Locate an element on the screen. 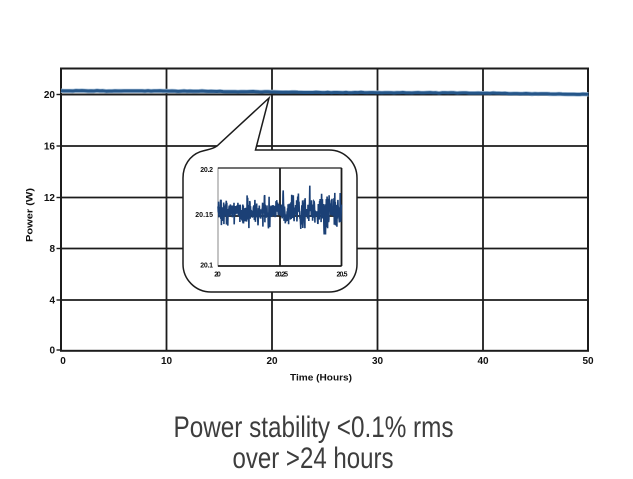 This screenshot has height=479, width=633. svg-text: 40 is located at coordinates (483, 361).